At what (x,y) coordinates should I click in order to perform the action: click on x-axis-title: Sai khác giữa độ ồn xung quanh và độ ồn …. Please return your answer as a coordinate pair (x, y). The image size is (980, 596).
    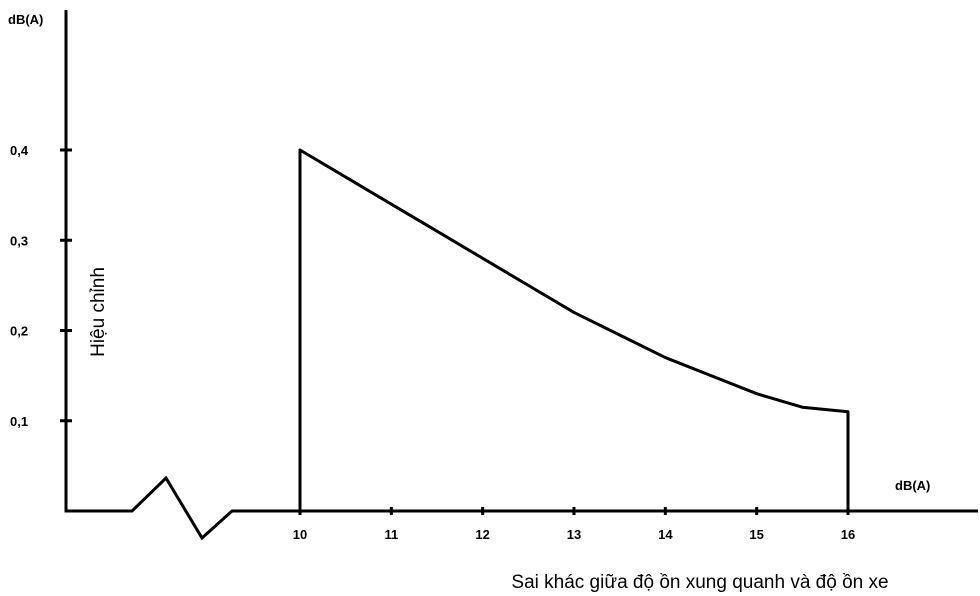
    Looking at the image, I should click on (699, 582).